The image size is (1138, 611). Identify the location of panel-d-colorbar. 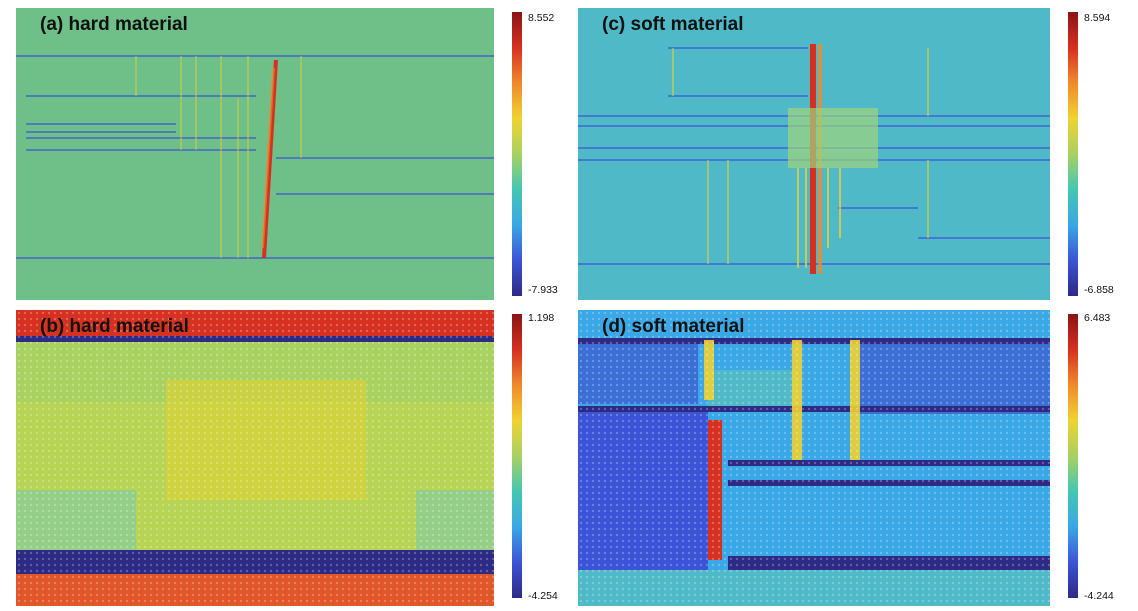
(1073, 456).